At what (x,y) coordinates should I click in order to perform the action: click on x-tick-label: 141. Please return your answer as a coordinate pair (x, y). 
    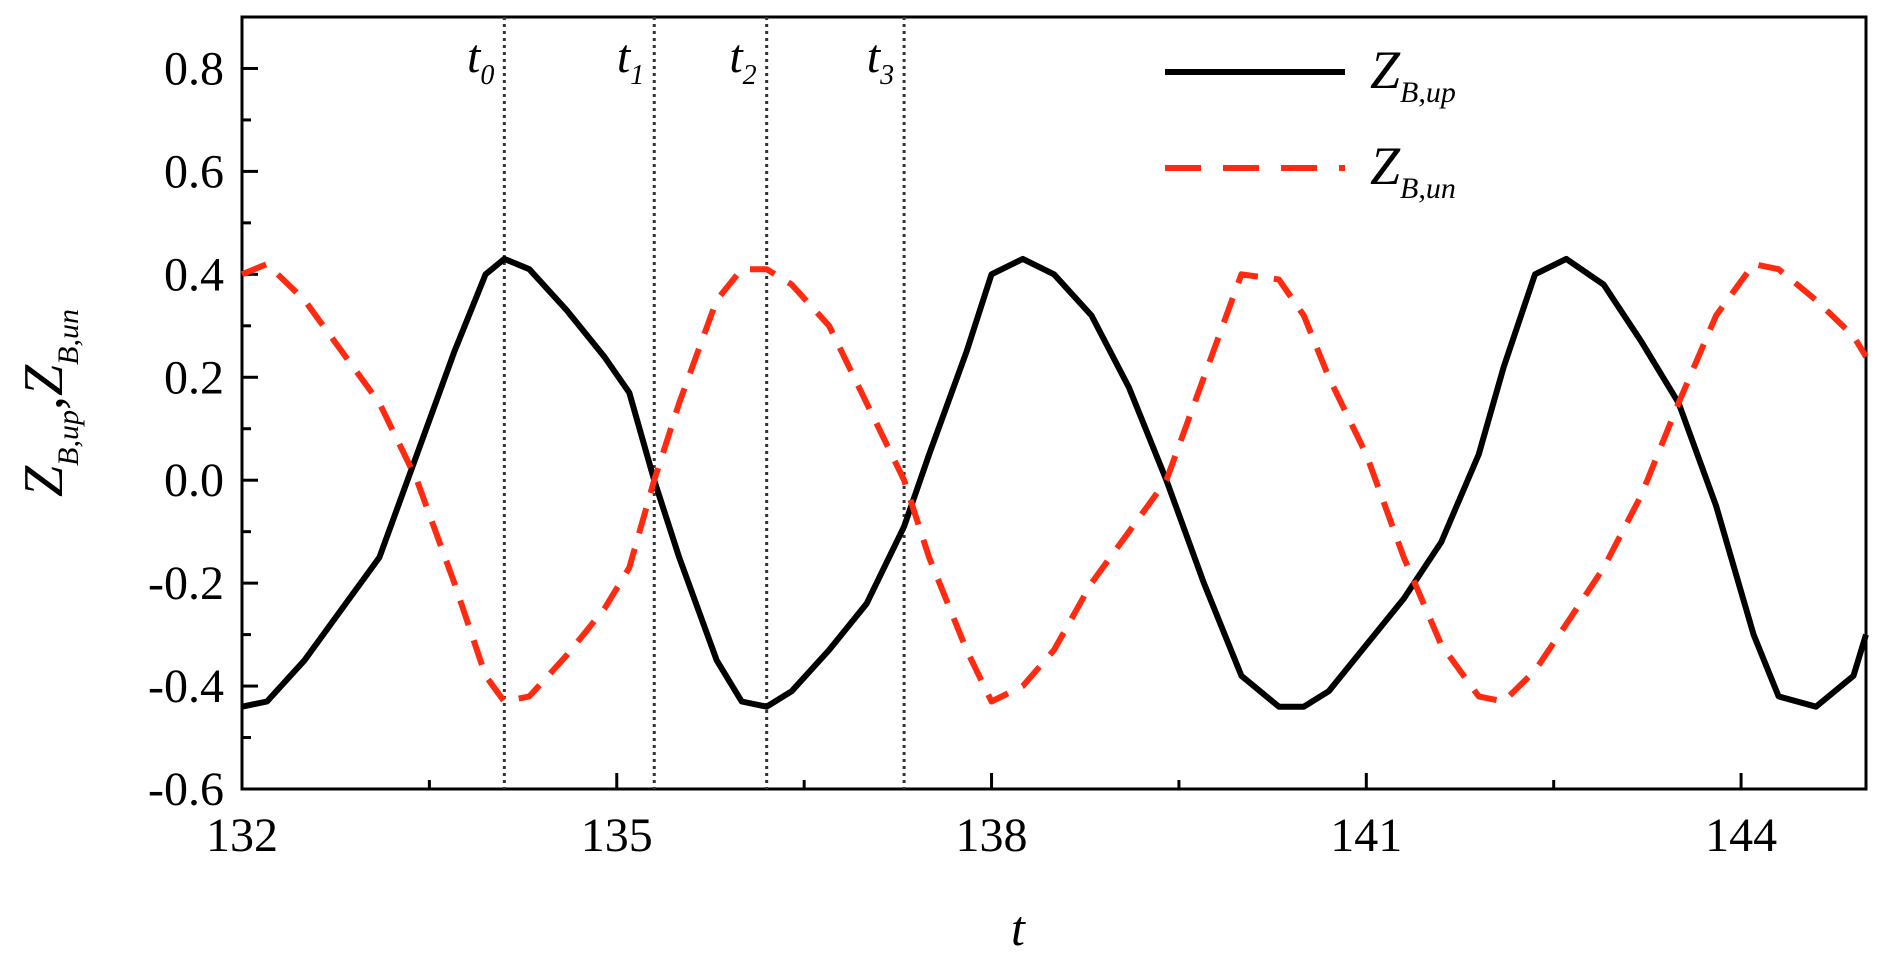
    Looking at the image, I should click on (1366, 835).